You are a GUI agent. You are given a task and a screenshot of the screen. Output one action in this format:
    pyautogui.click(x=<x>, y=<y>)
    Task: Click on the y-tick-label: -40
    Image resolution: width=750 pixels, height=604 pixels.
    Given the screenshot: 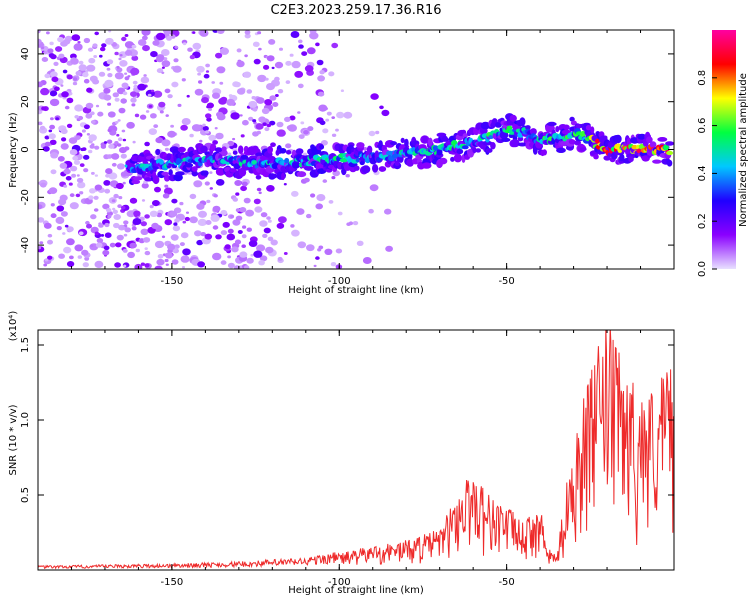 What is the action you would take?
    pyautogui.click(x=25, y=245)
    